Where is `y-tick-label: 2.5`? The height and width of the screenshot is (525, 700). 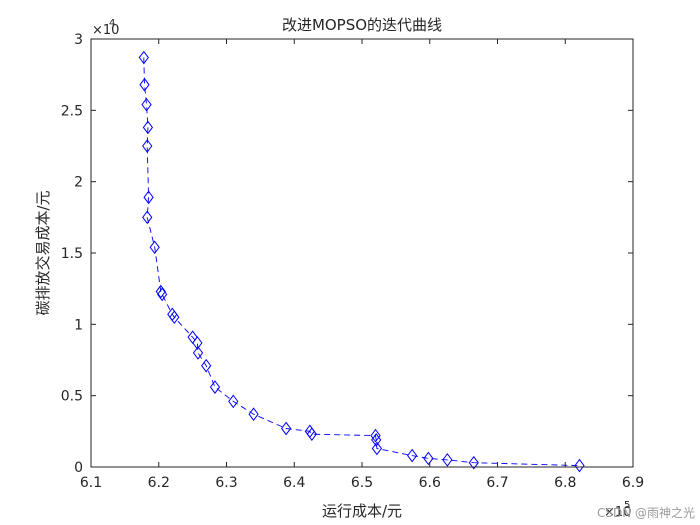
y-tick-label: 2.5 is located at coordinates (72, 111).